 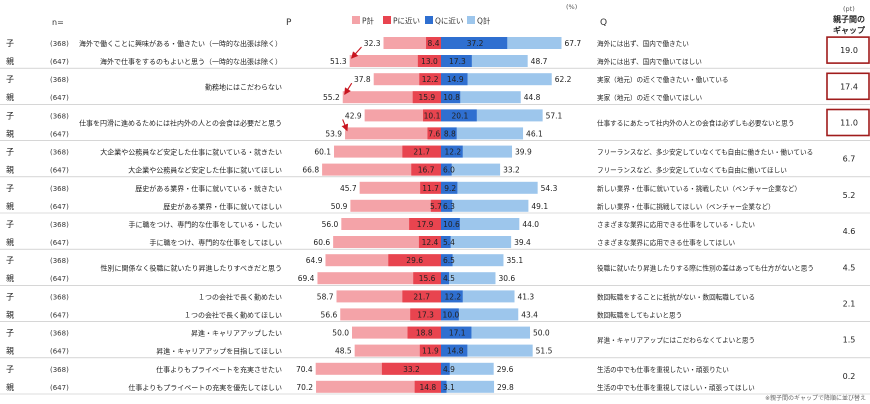 What do you see at coordinates (321, 242) in the screenshot?
I see `p-total-value: 60.6` at bounding box center [321, 242].